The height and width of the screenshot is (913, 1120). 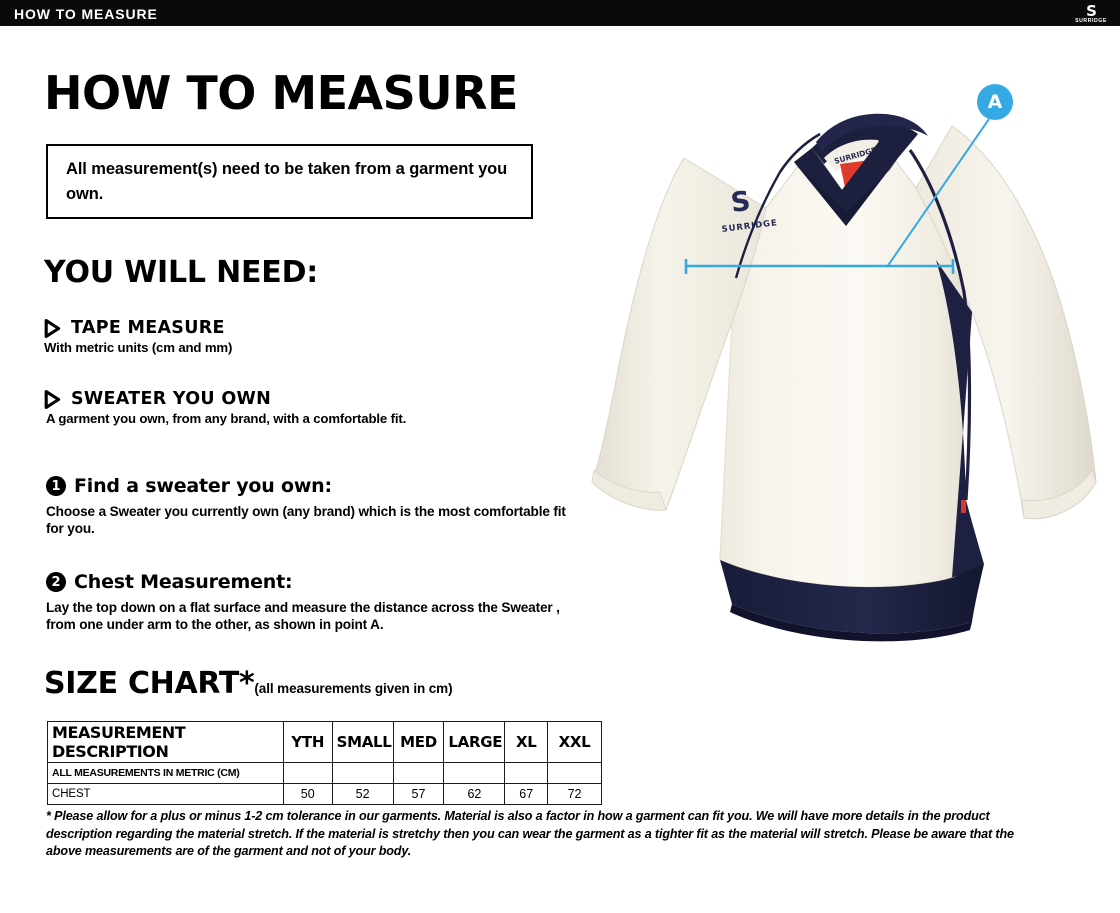 I want to click on cell-chest-med: 57, so click(x=418, y=794).